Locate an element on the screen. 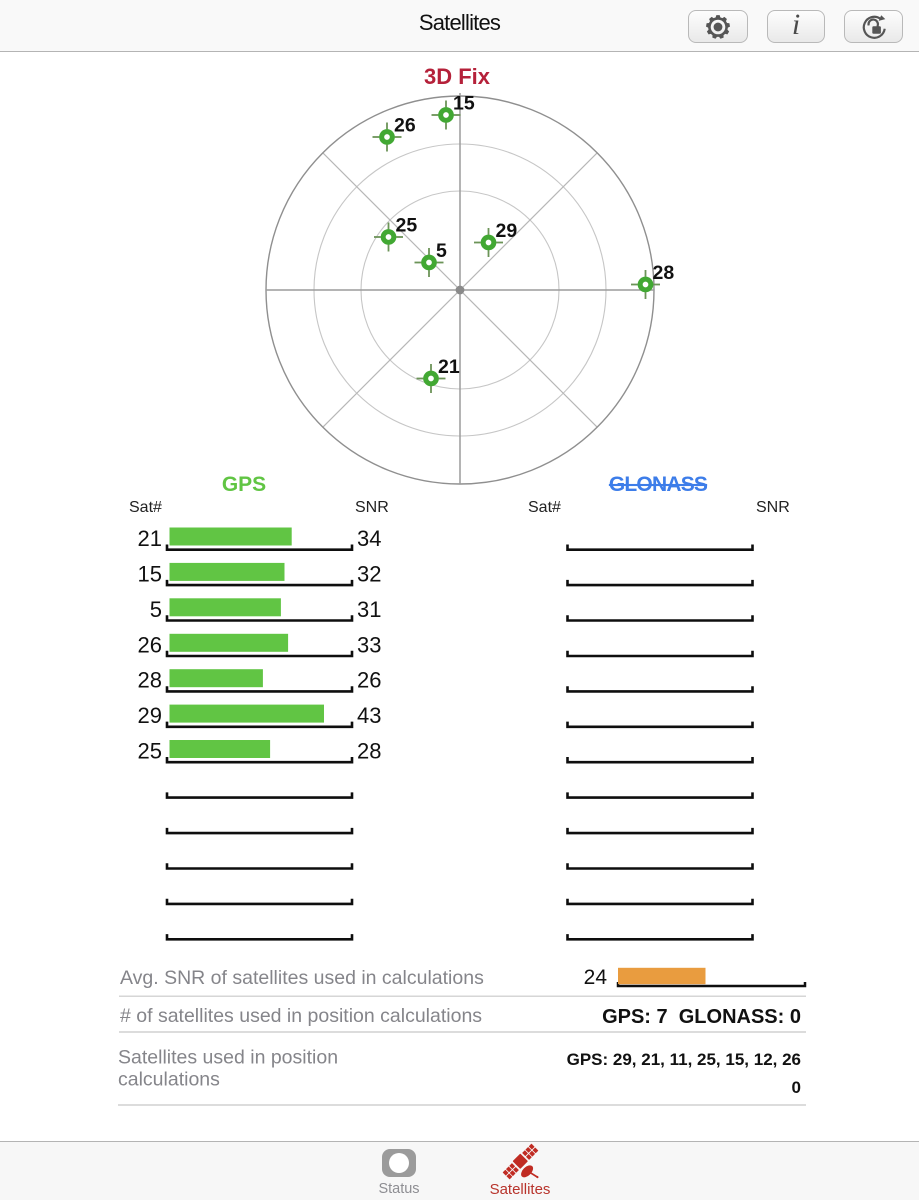 The image size is (919, 1200). svg-text: 34 is located at coordinates (369, 538).